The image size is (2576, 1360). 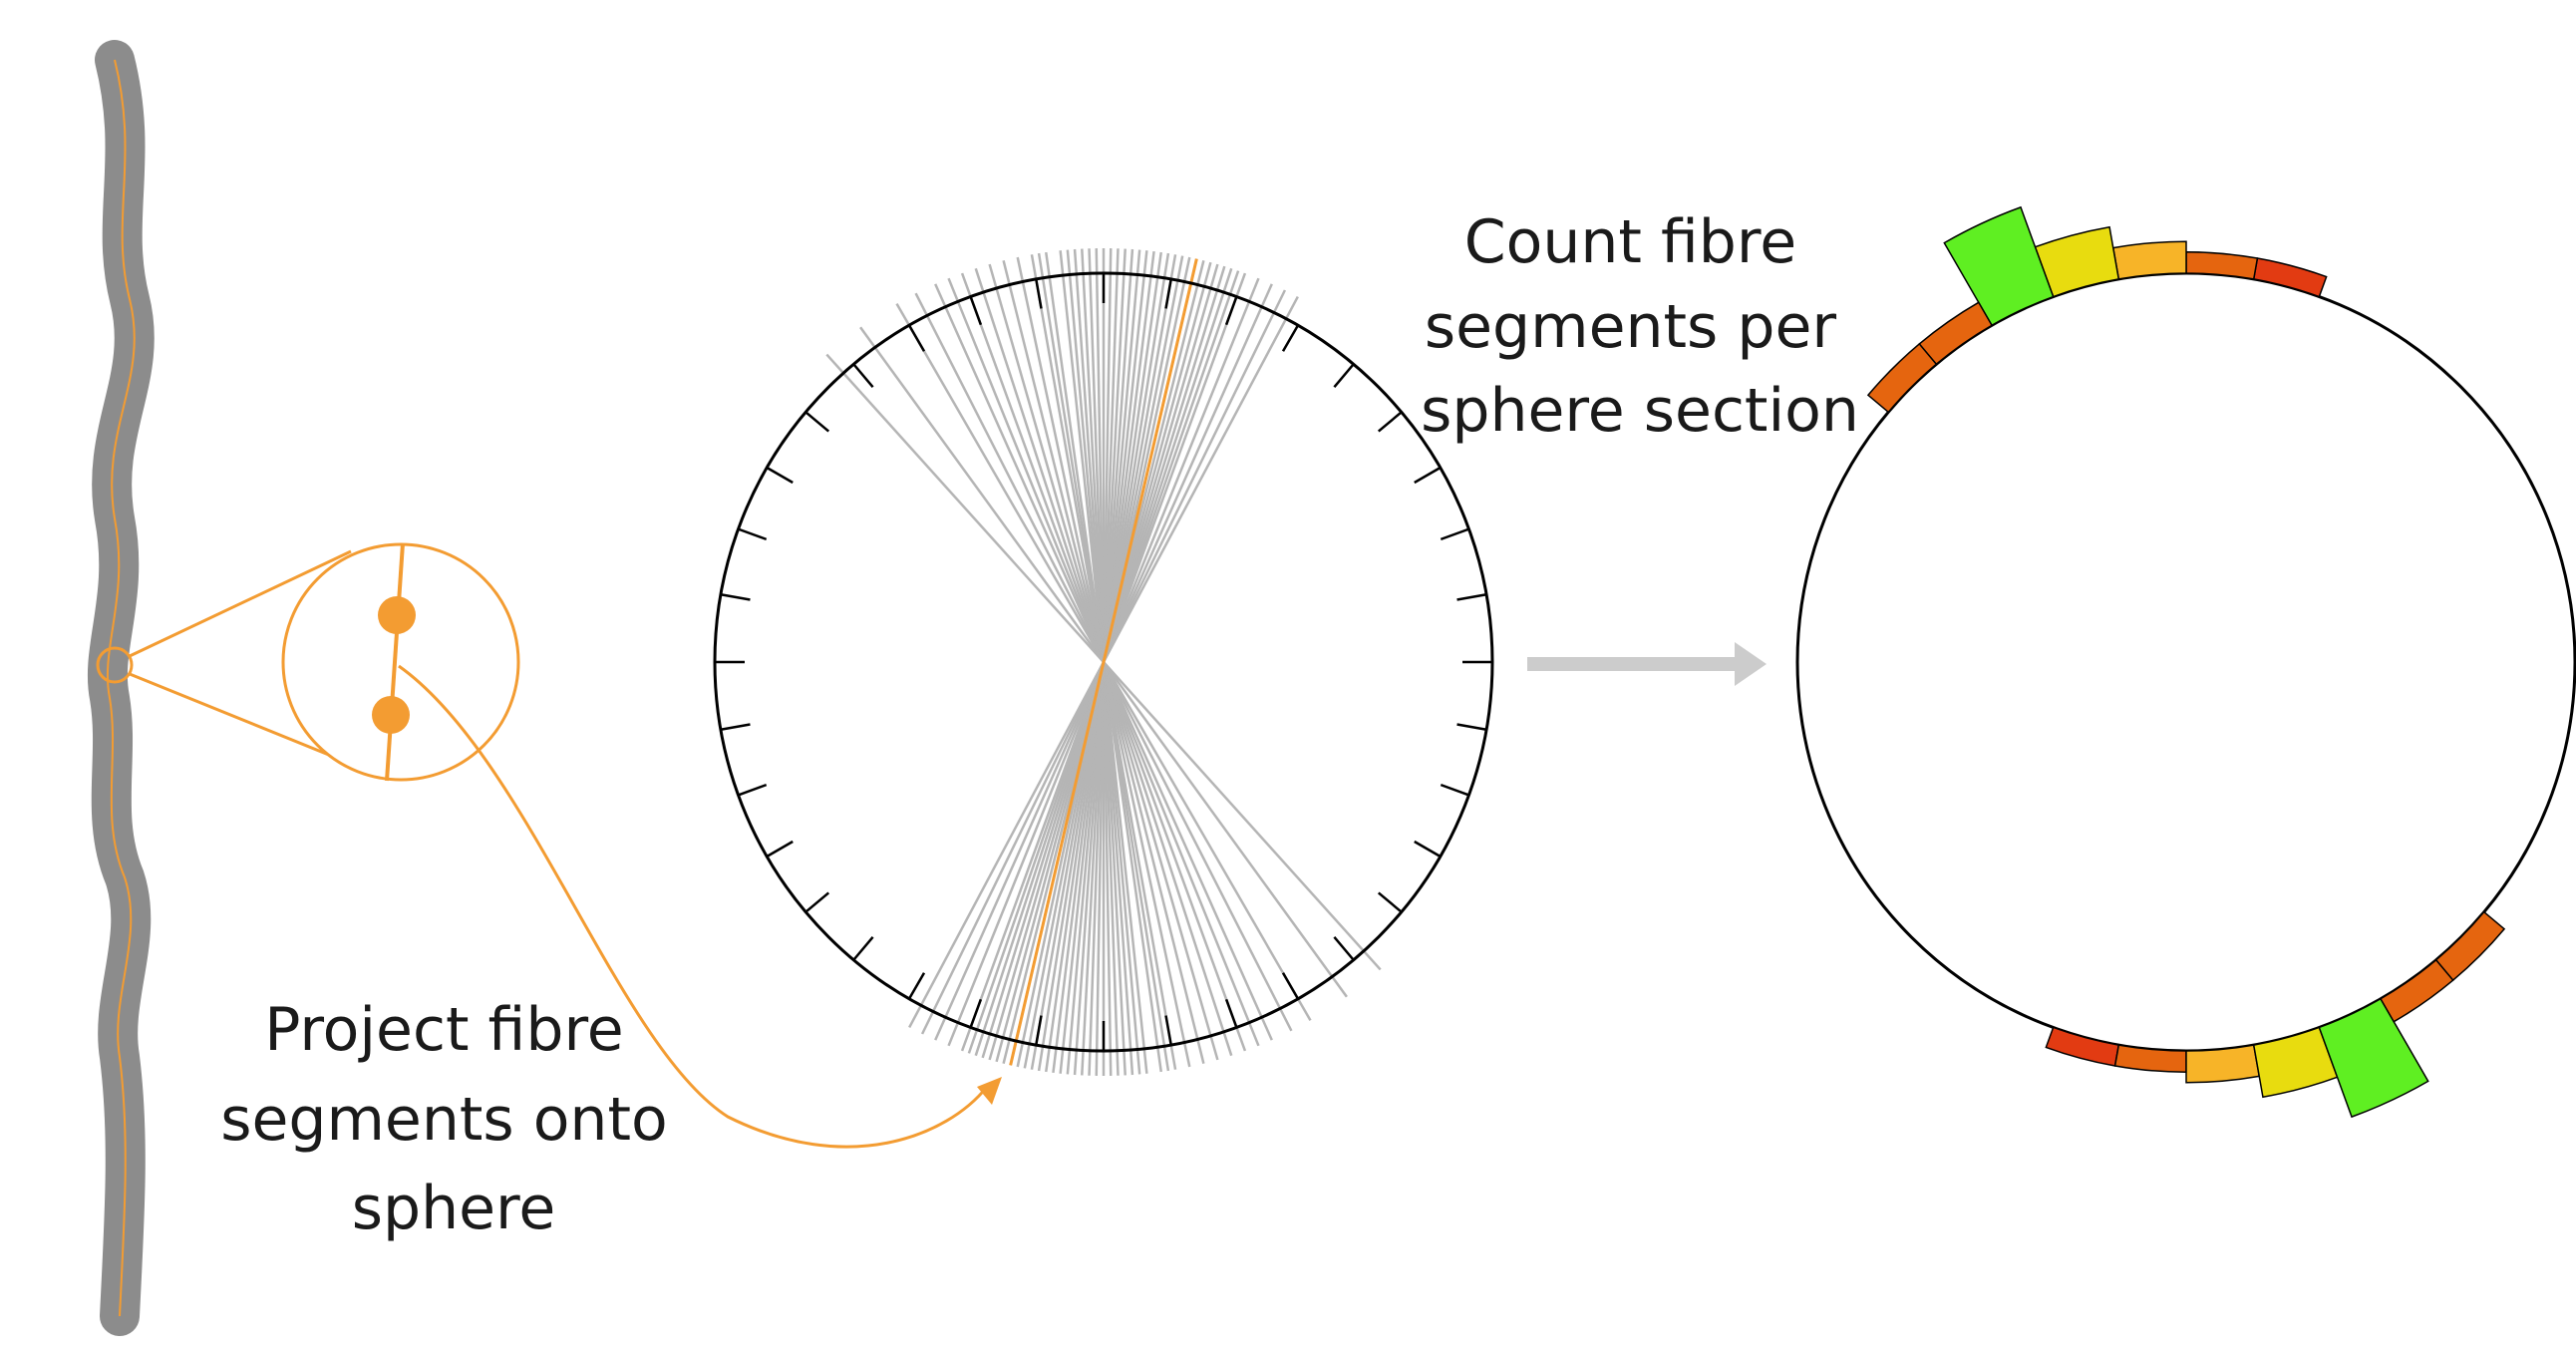 I want to click on segment-node-top, so click(x=397, y=615).